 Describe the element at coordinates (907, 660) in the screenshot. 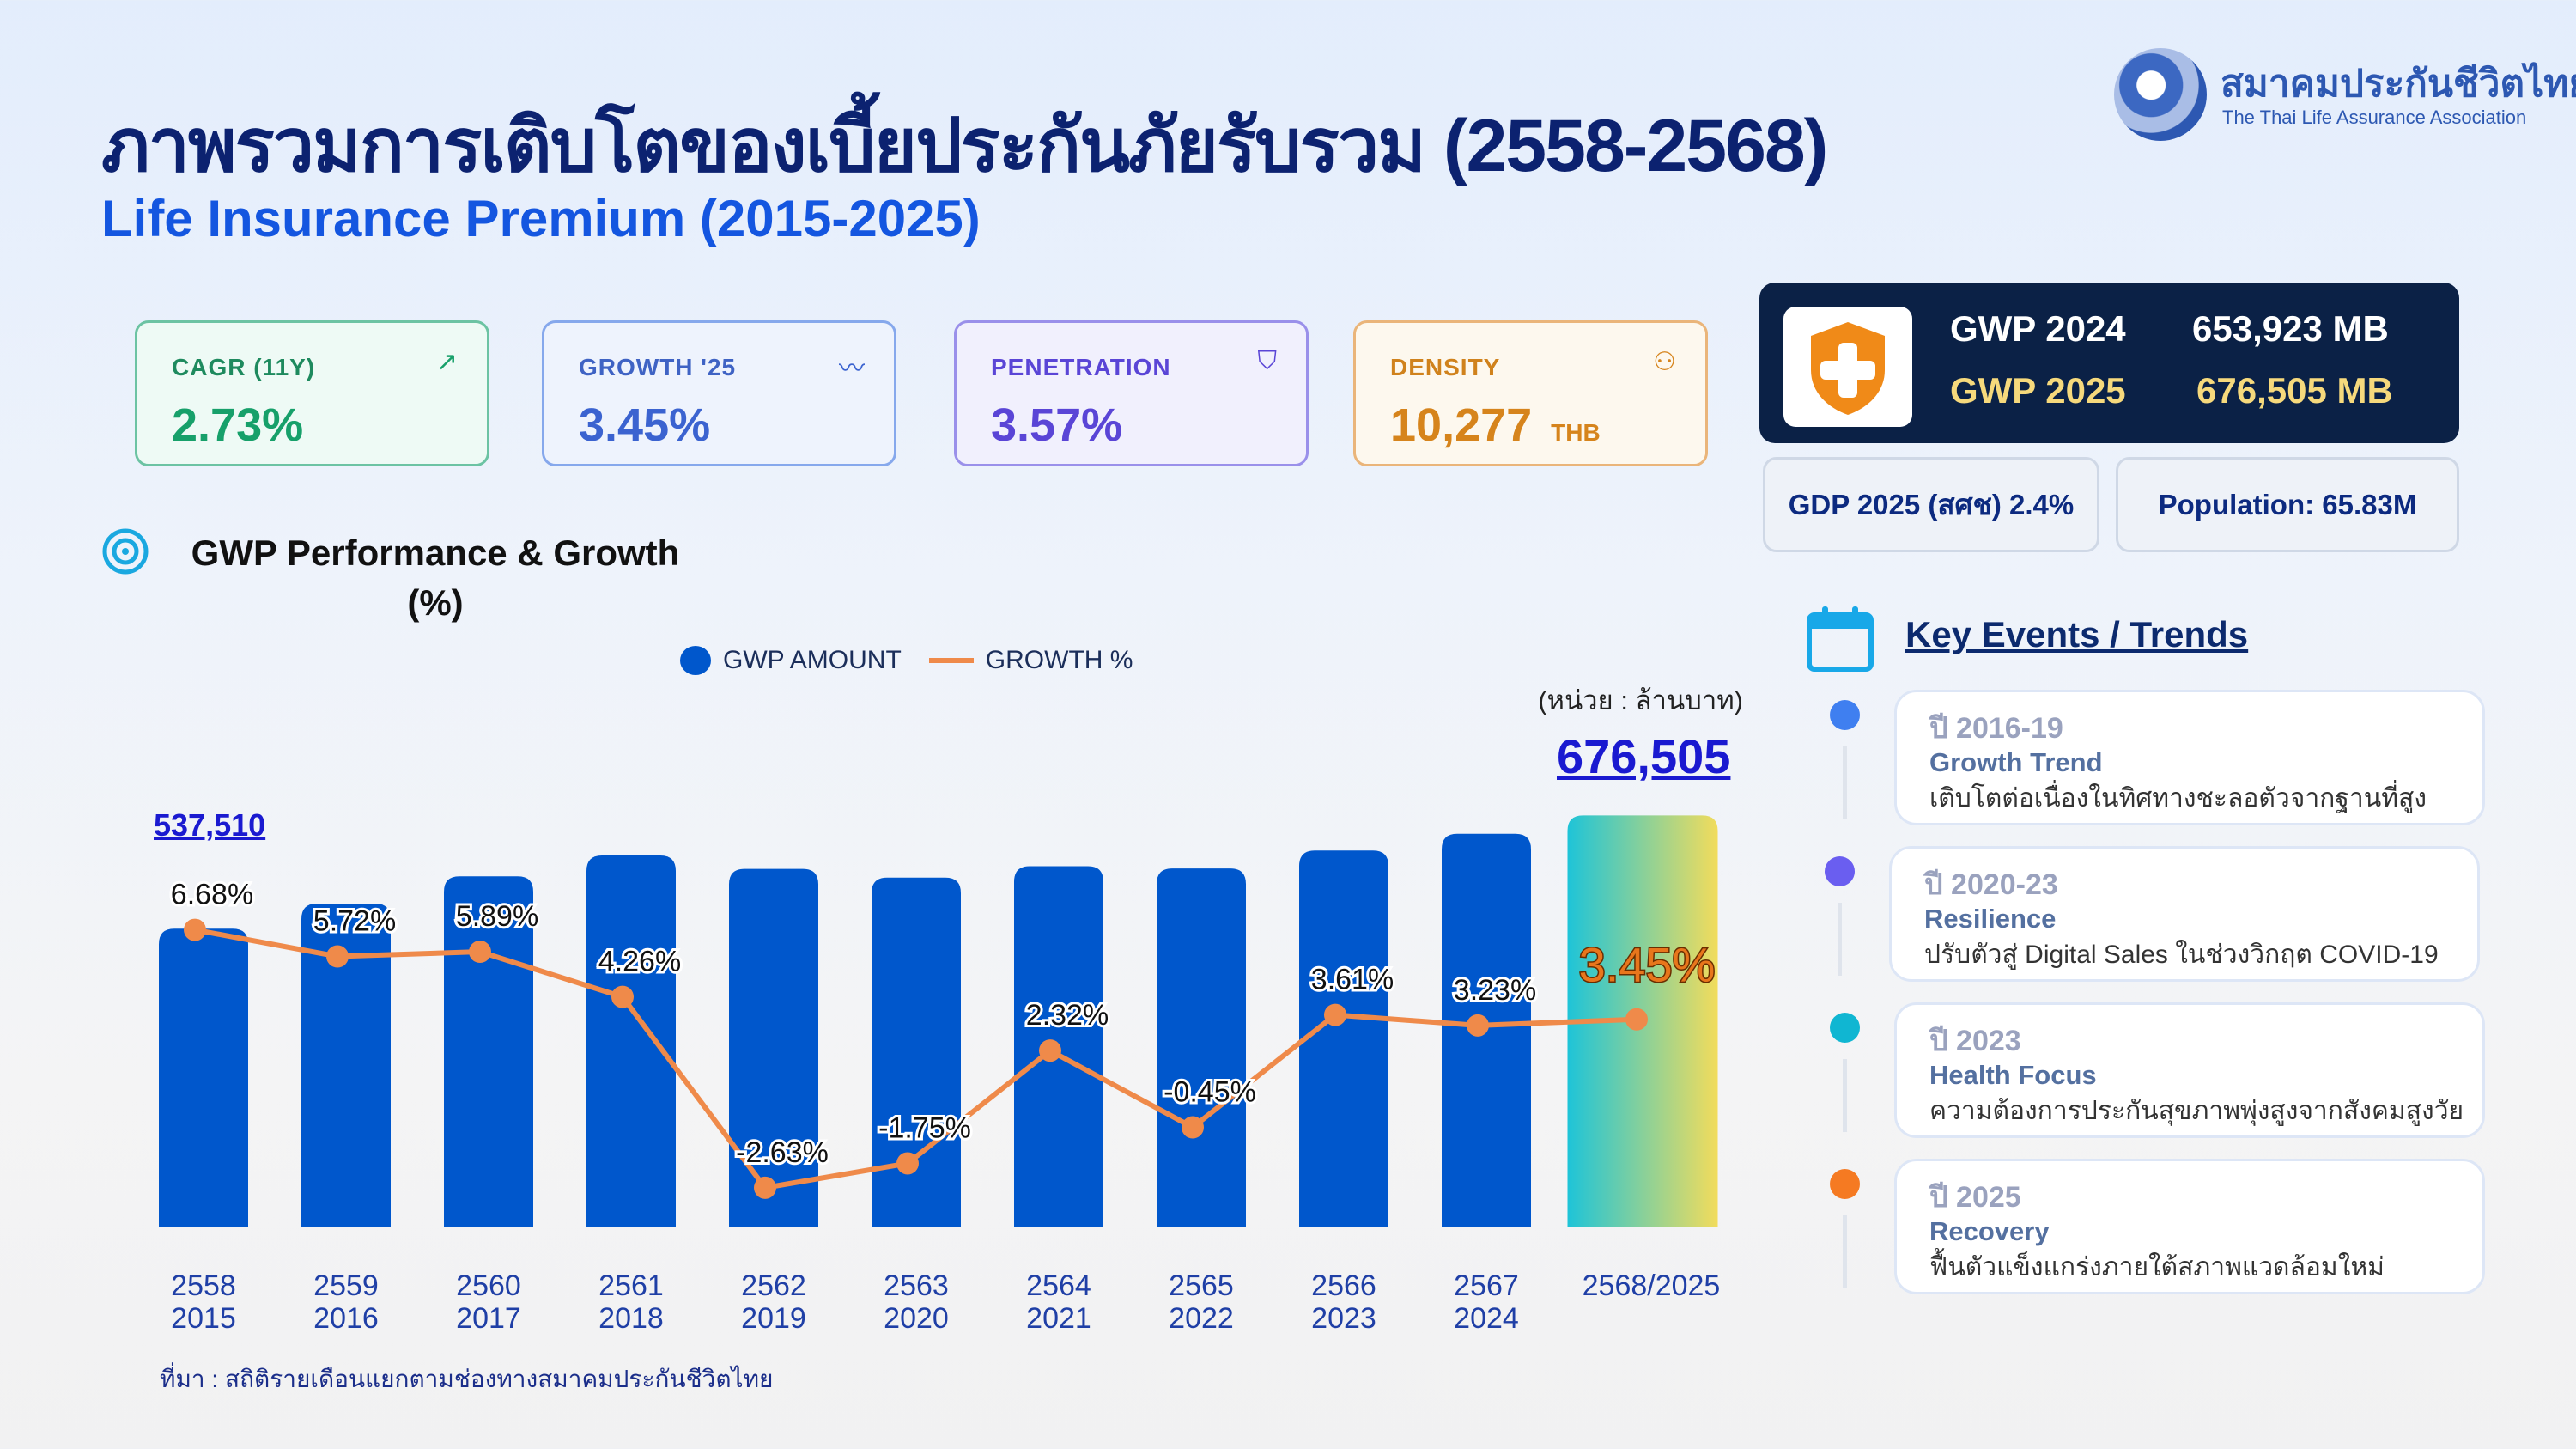

I see `chart-legend: GWP AMOUNT GROWTH %` at that location.